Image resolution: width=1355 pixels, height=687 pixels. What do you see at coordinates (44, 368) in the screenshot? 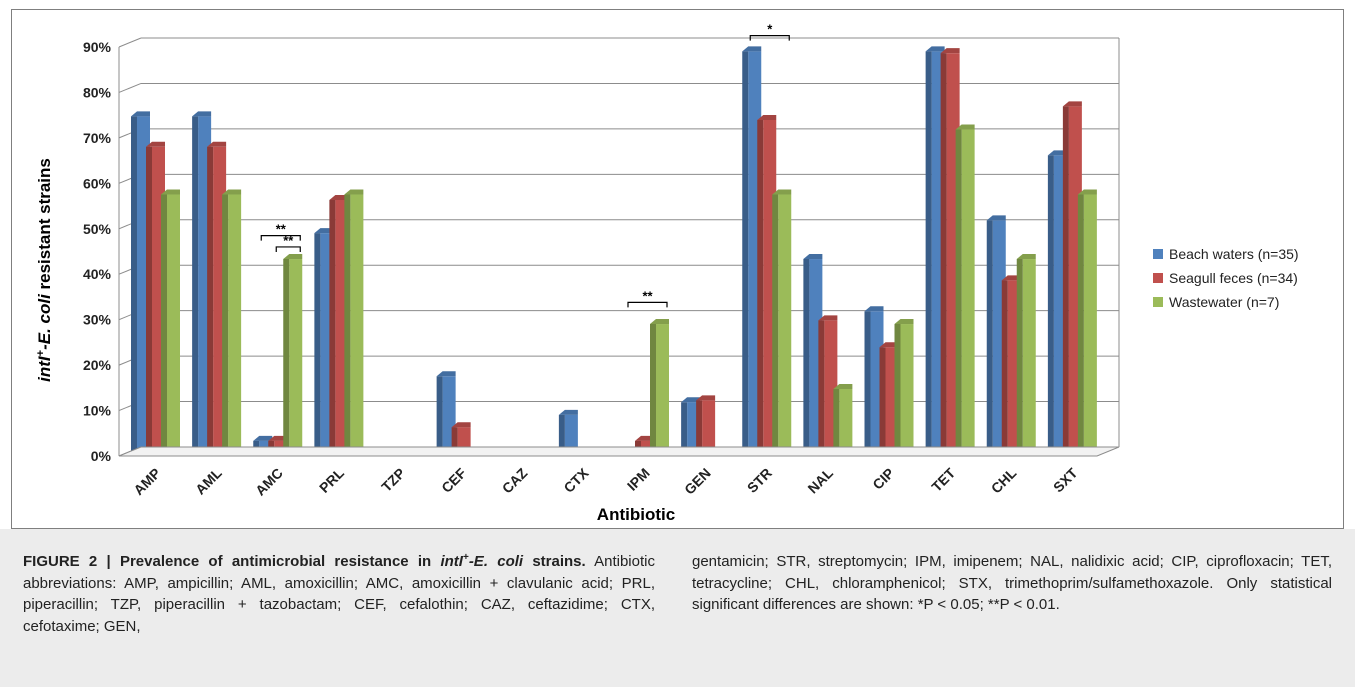
I see `y-axis-label-intI: intI` at bounding box center [44, 368].